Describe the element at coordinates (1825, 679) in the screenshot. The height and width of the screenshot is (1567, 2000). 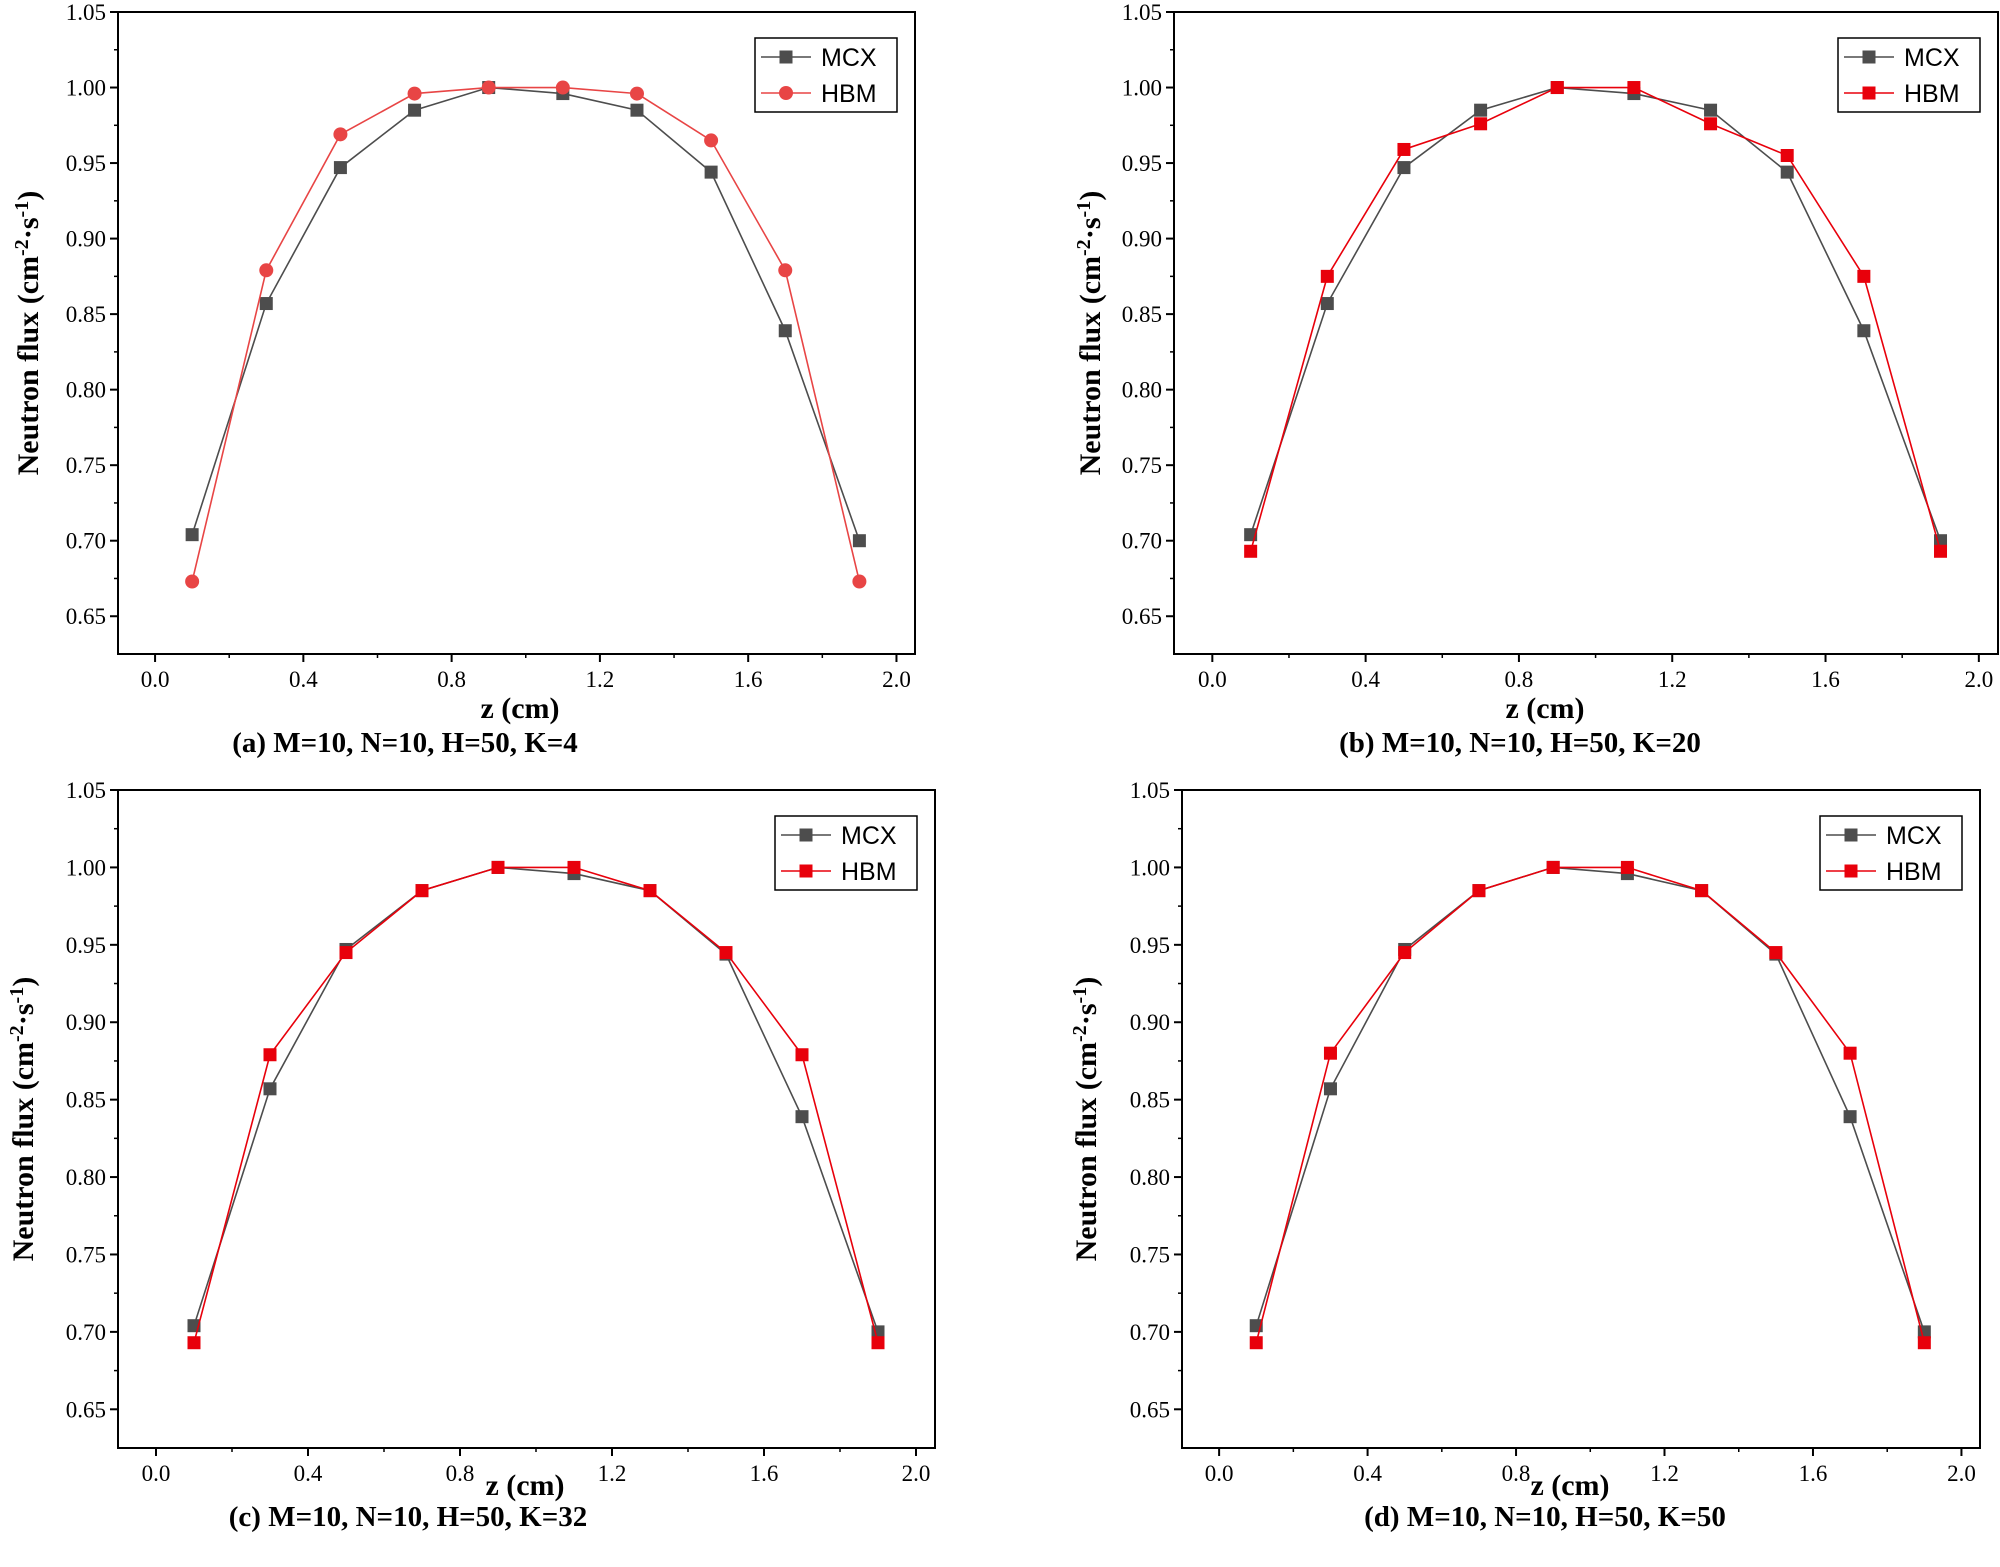
I see `x-tick-label: 1.6` at that location.